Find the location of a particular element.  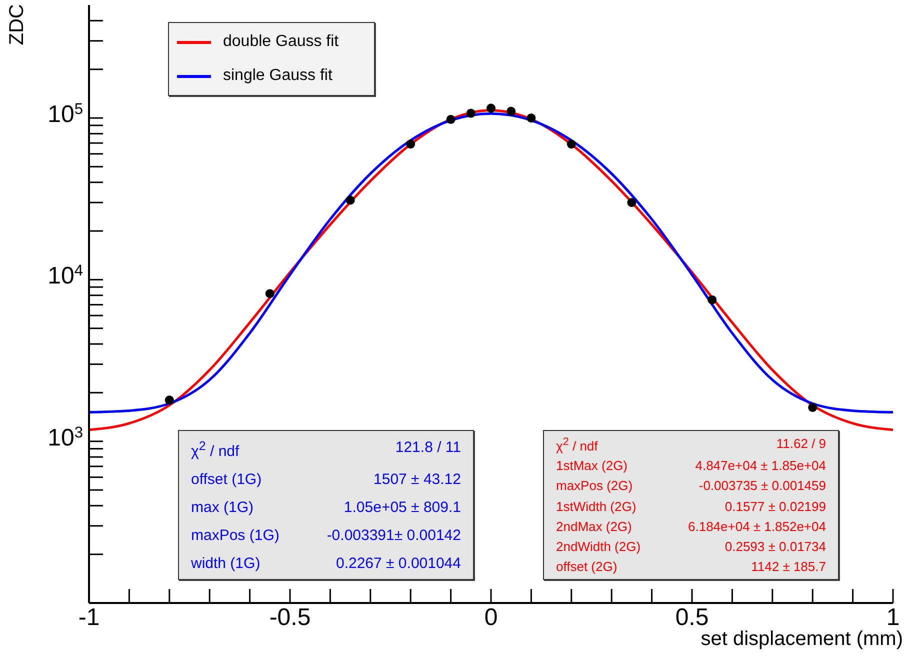

y-tick-label: 10$^{5}$ is located at coordinates (66, 114).